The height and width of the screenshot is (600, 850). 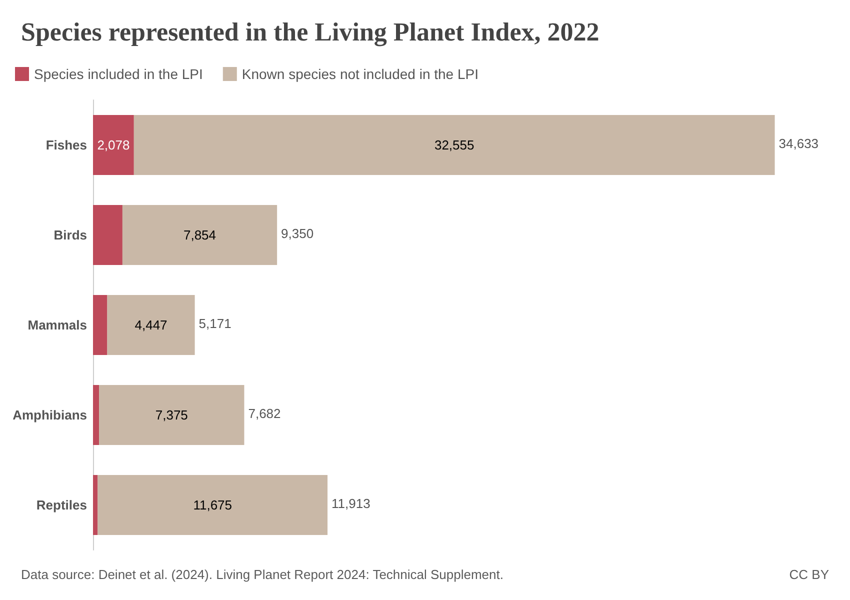 What do you see at coordinates (66, 145) in the screenshot?
I see `y-tick-label: Fishes` at bounding box center [66, 145].